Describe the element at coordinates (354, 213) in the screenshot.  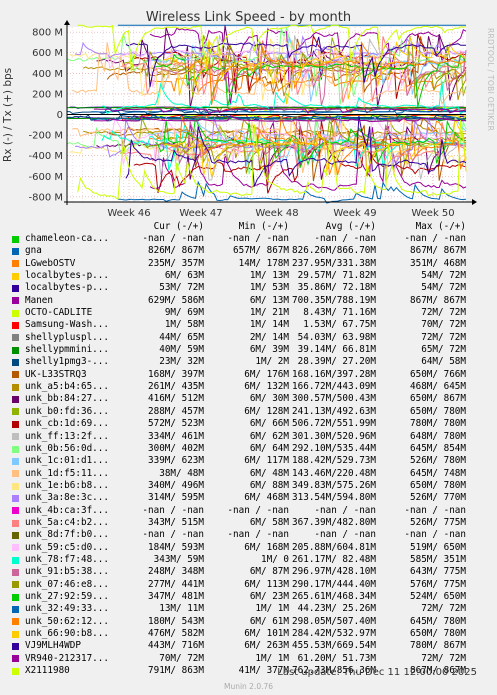
I see `x-tick-label: Week 49` at that location.